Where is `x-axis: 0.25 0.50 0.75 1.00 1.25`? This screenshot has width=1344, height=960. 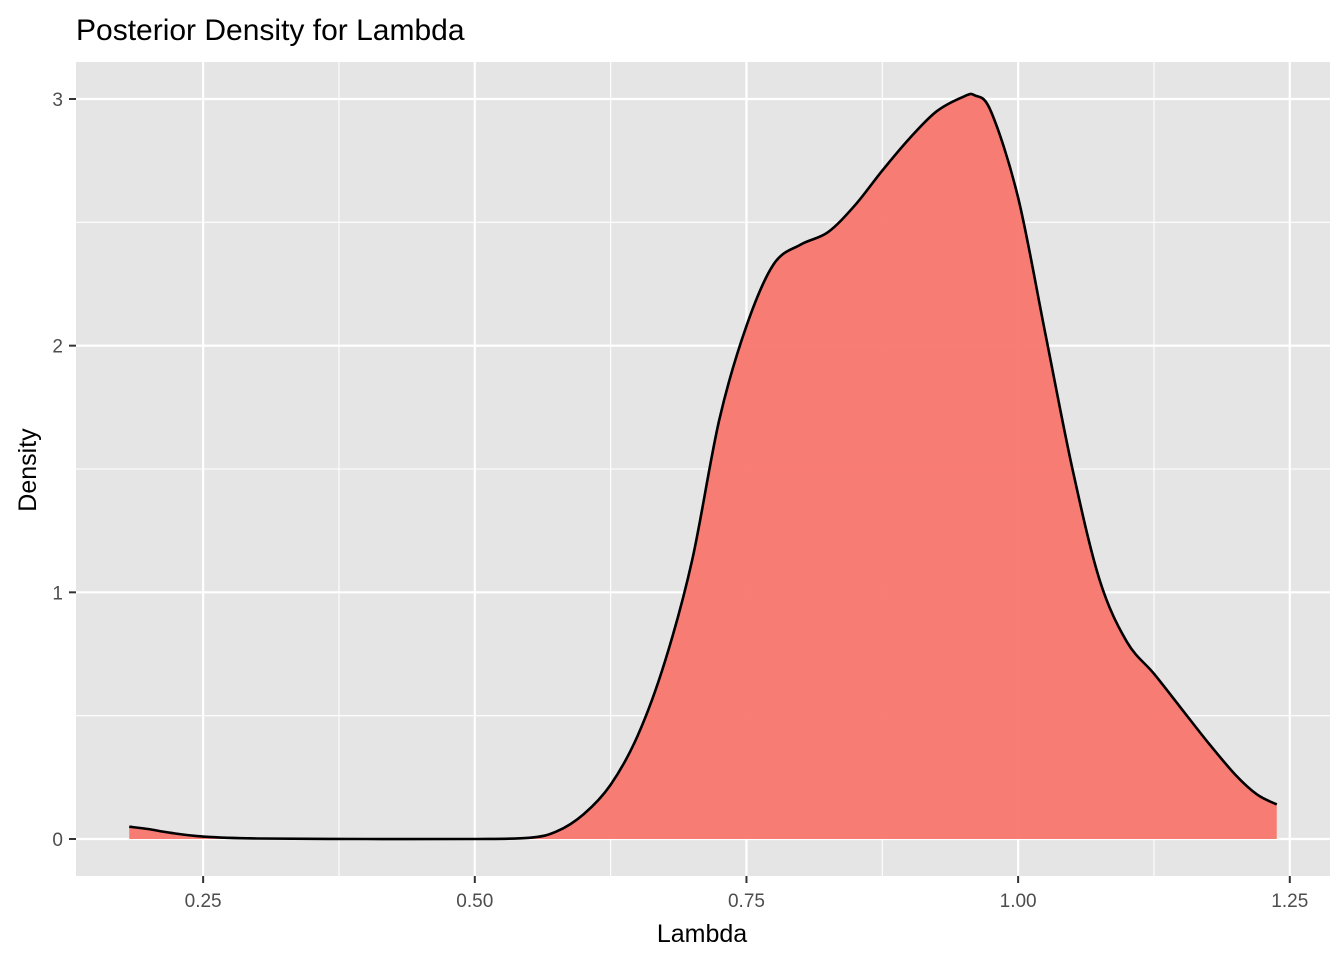
x-axis: 0.25 0.50 0.75 1.00 1.25 is located at coordinates (746, 894).